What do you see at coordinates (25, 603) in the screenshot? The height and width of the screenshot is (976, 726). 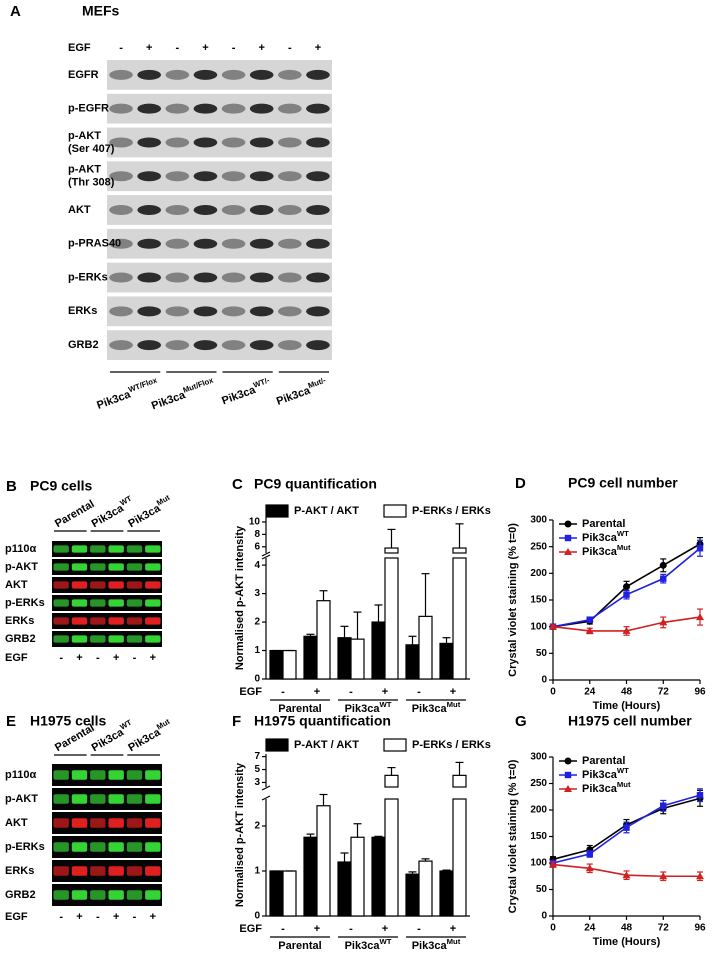 I see `row-label: p-ERKs` at bounding box center [25, 603].